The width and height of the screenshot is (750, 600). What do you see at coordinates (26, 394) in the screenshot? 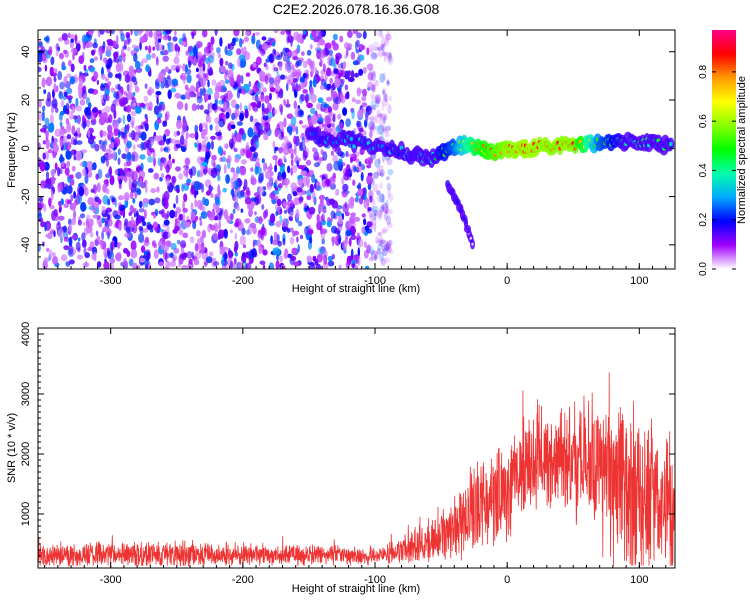
I see `y-tick-label: 3000` at bounding box center [26, 394].